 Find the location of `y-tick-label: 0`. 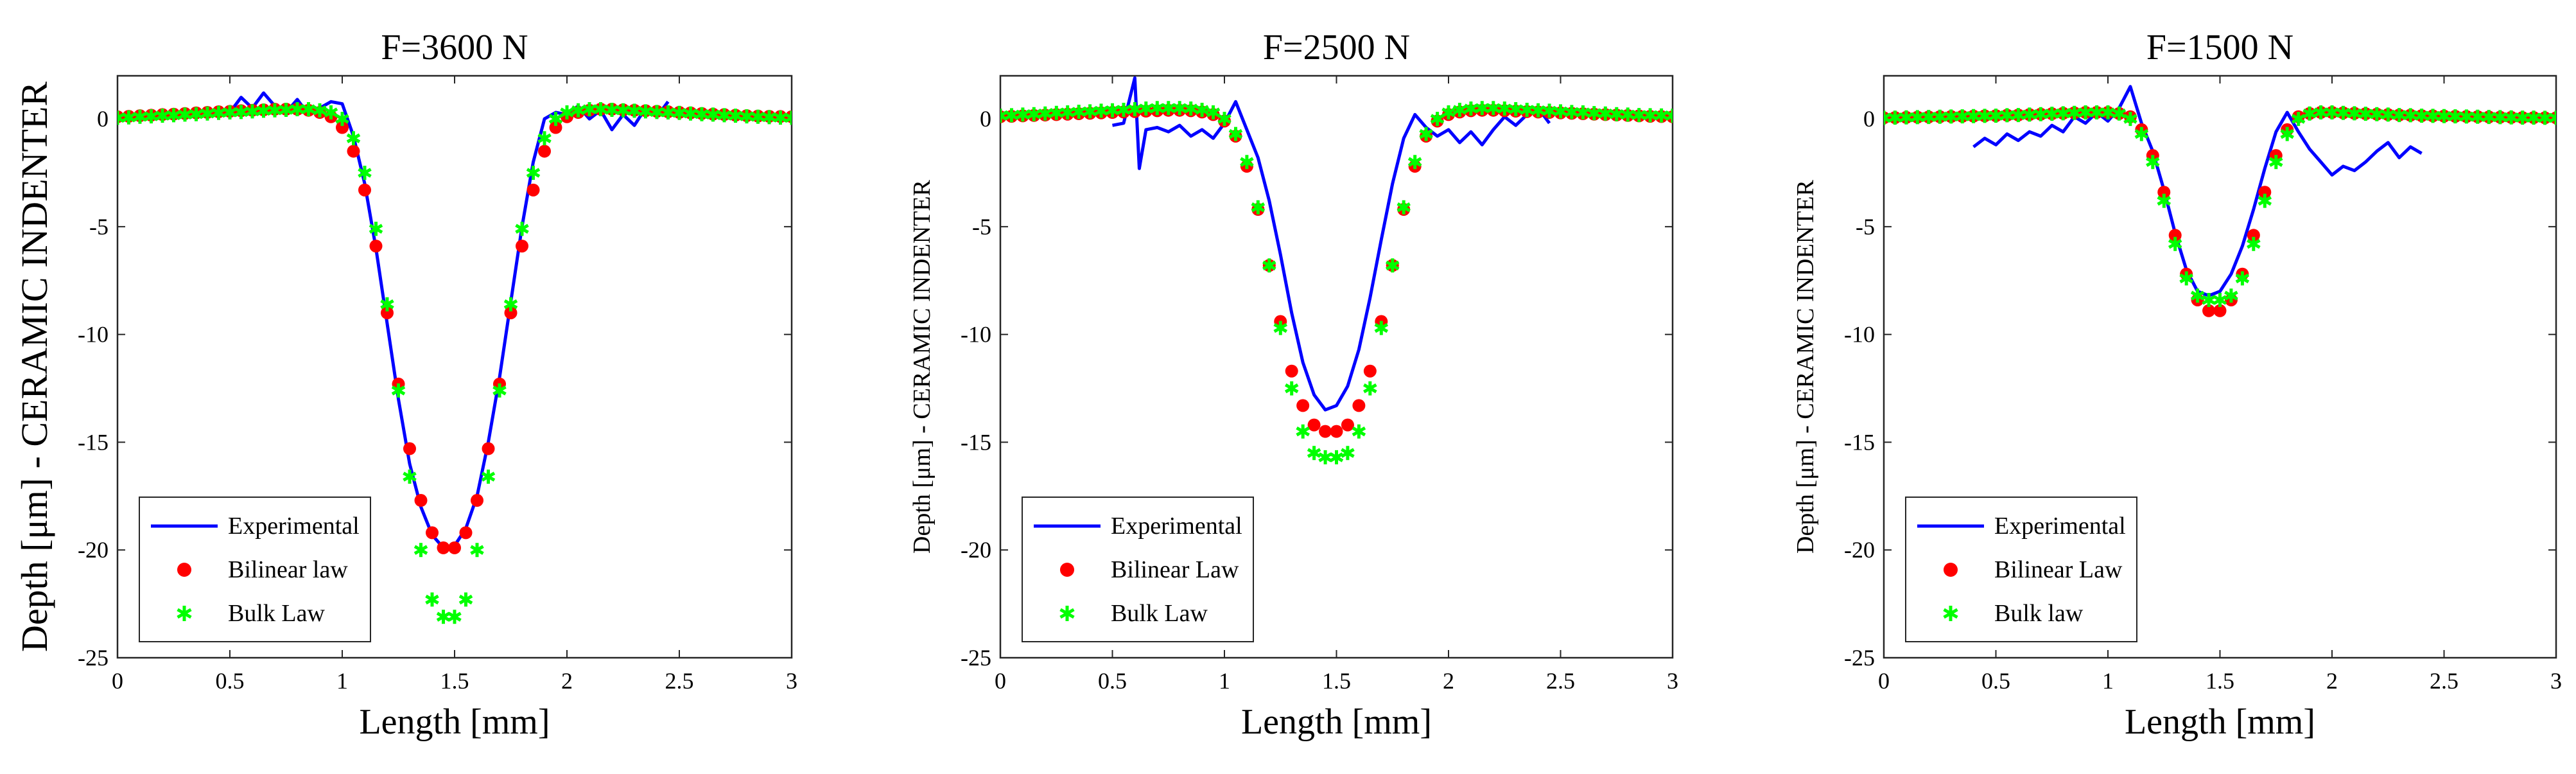

y-tick-label: 0 is located at coordinates (985, 119).